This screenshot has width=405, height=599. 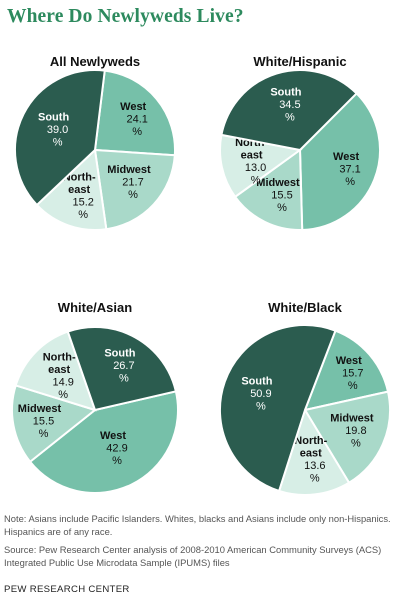 What do you see at coordinates (95, 307) in the screenshot?
I see `pie-title: White/Asian` at bounding box center [95, 307].